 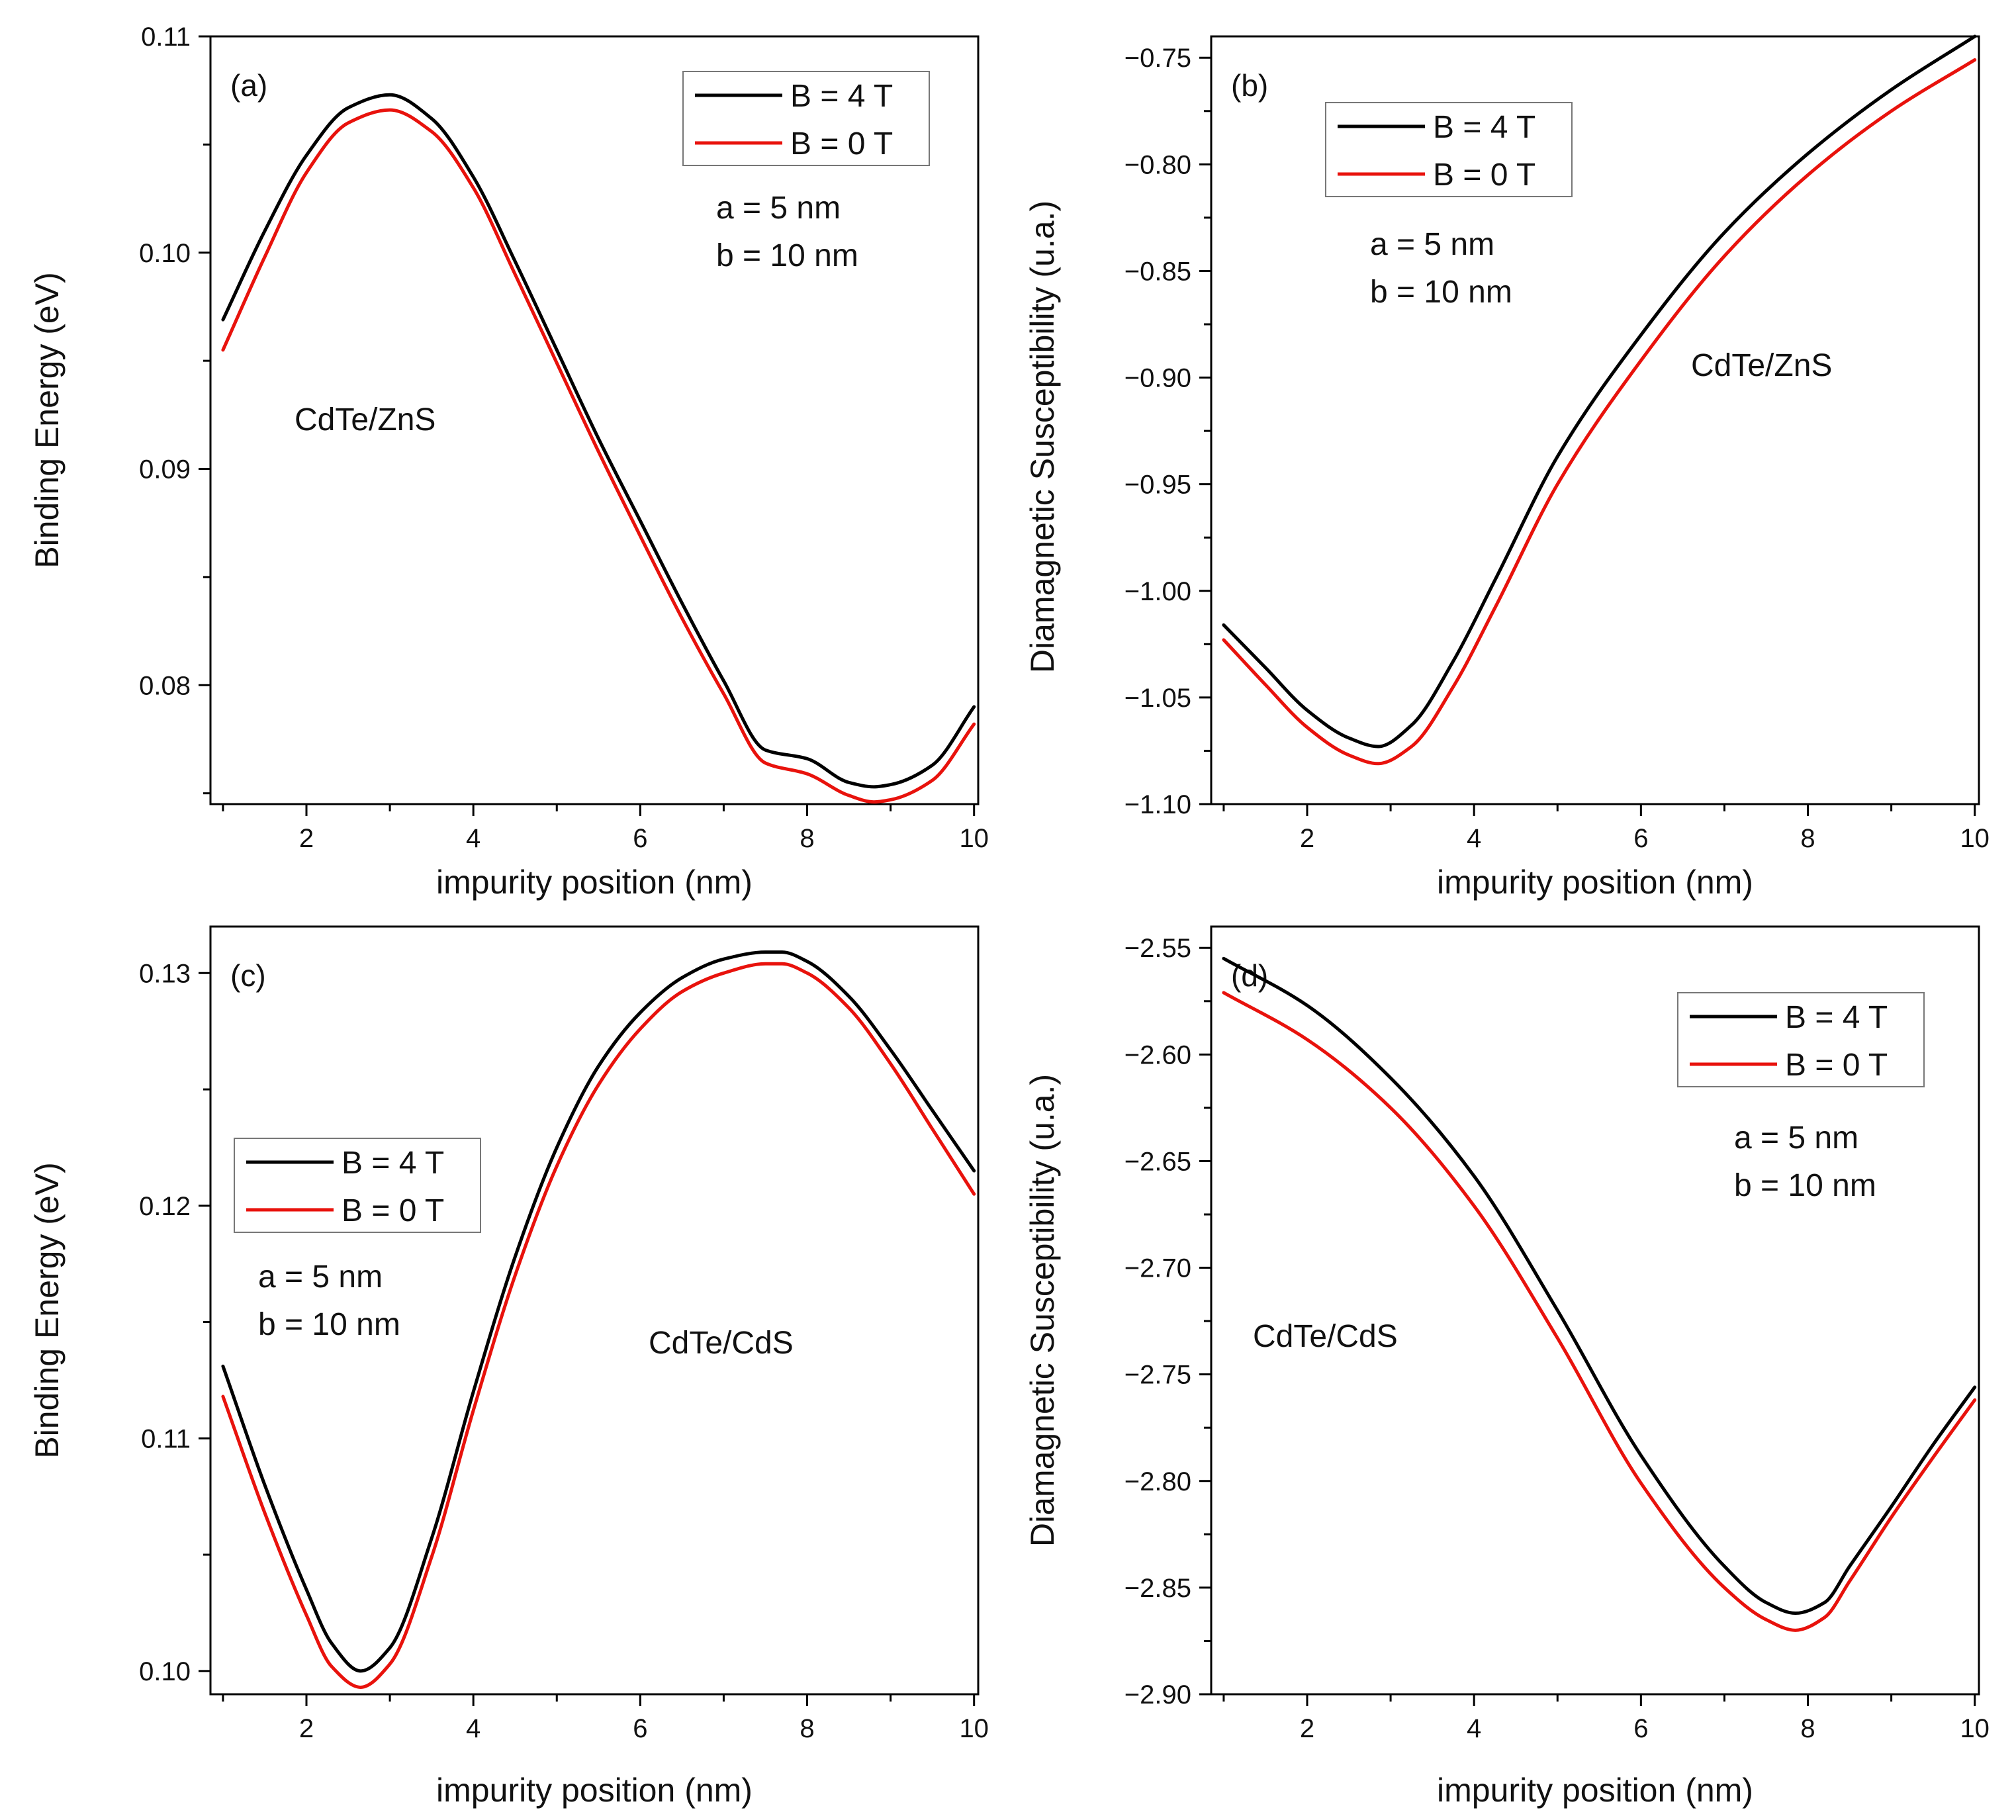 I want to click on y-tick-label: 0.13, so click(x=165, y=973).